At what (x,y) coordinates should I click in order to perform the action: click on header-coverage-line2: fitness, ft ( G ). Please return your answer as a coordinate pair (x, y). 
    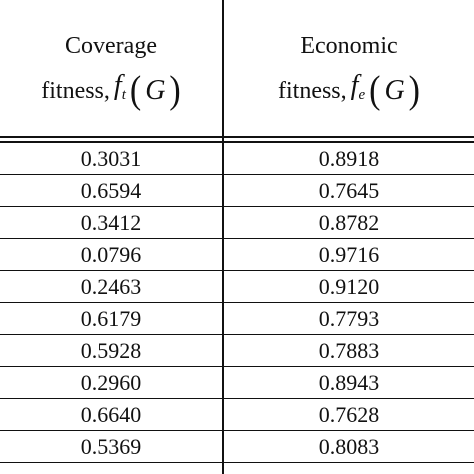
    Looking at the image, I should click on (111, 90).